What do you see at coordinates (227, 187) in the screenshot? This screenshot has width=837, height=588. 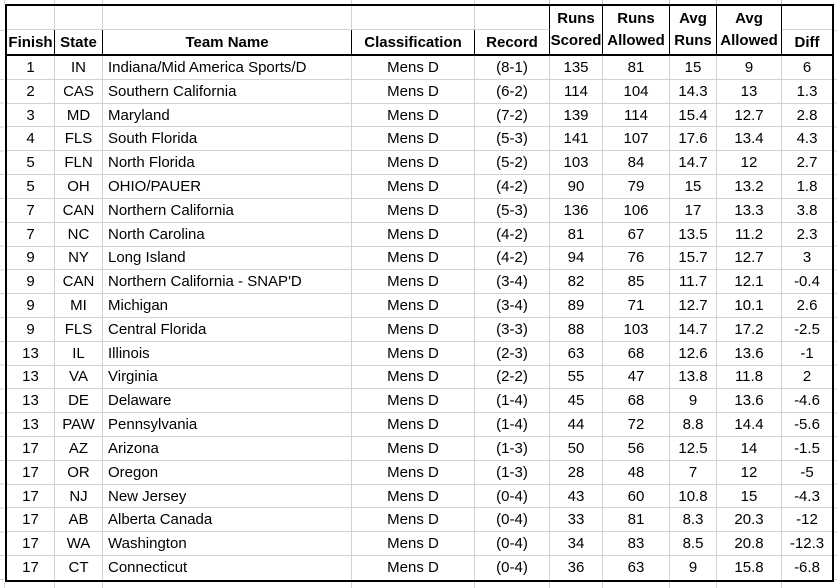 I see `cell-team-name: OHIO/PAUER` at bounding box center [227, 187].